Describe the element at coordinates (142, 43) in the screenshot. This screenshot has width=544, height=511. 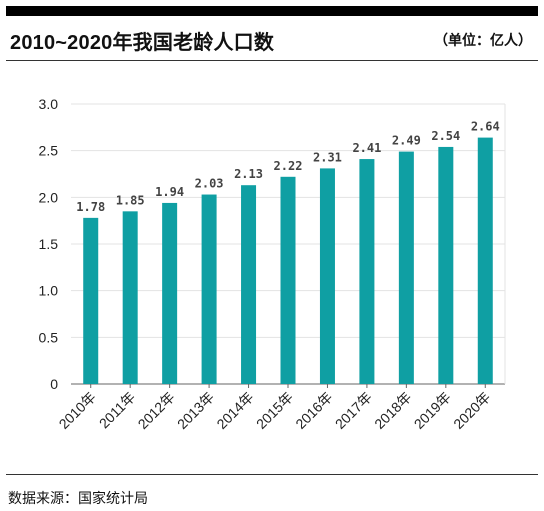
I see `chart-title: 2010~2020年我国老龄人口数` at that location.